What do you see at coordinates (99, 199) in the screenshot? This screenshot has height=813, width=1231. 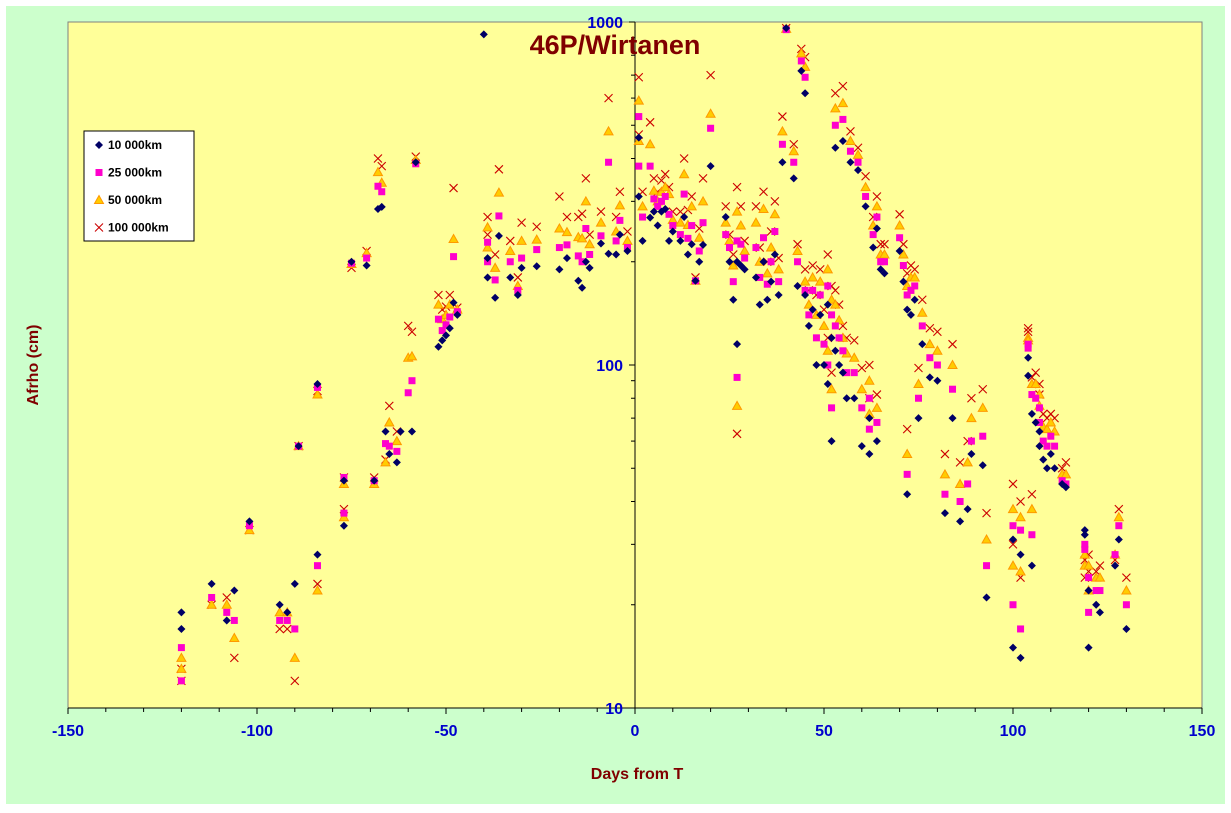 I see `legend-marker` at bounding box center [99, 199].